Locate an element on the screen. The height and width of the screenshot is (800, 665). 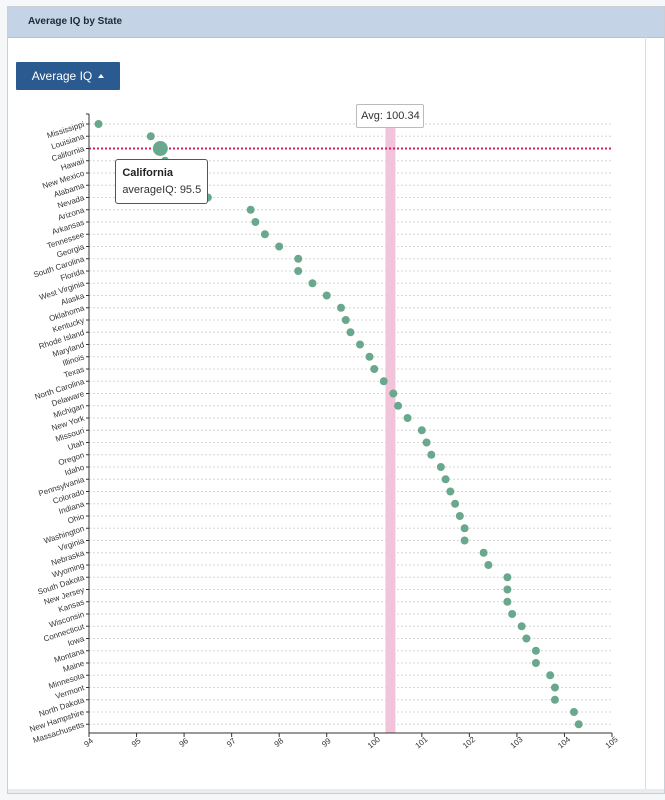
x-tick-label: 99 is located at coordinates (326, 742).